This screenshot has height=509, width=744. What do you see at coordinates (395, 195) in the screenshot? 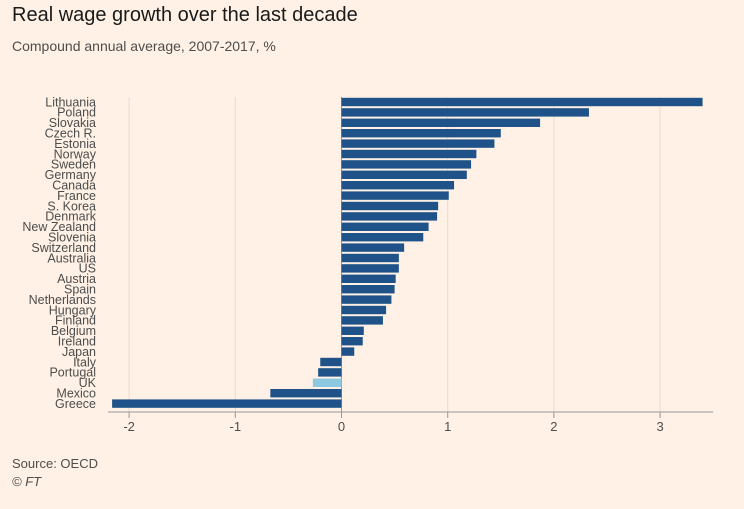
I see `bar-france` at bounding box center [395, 195].